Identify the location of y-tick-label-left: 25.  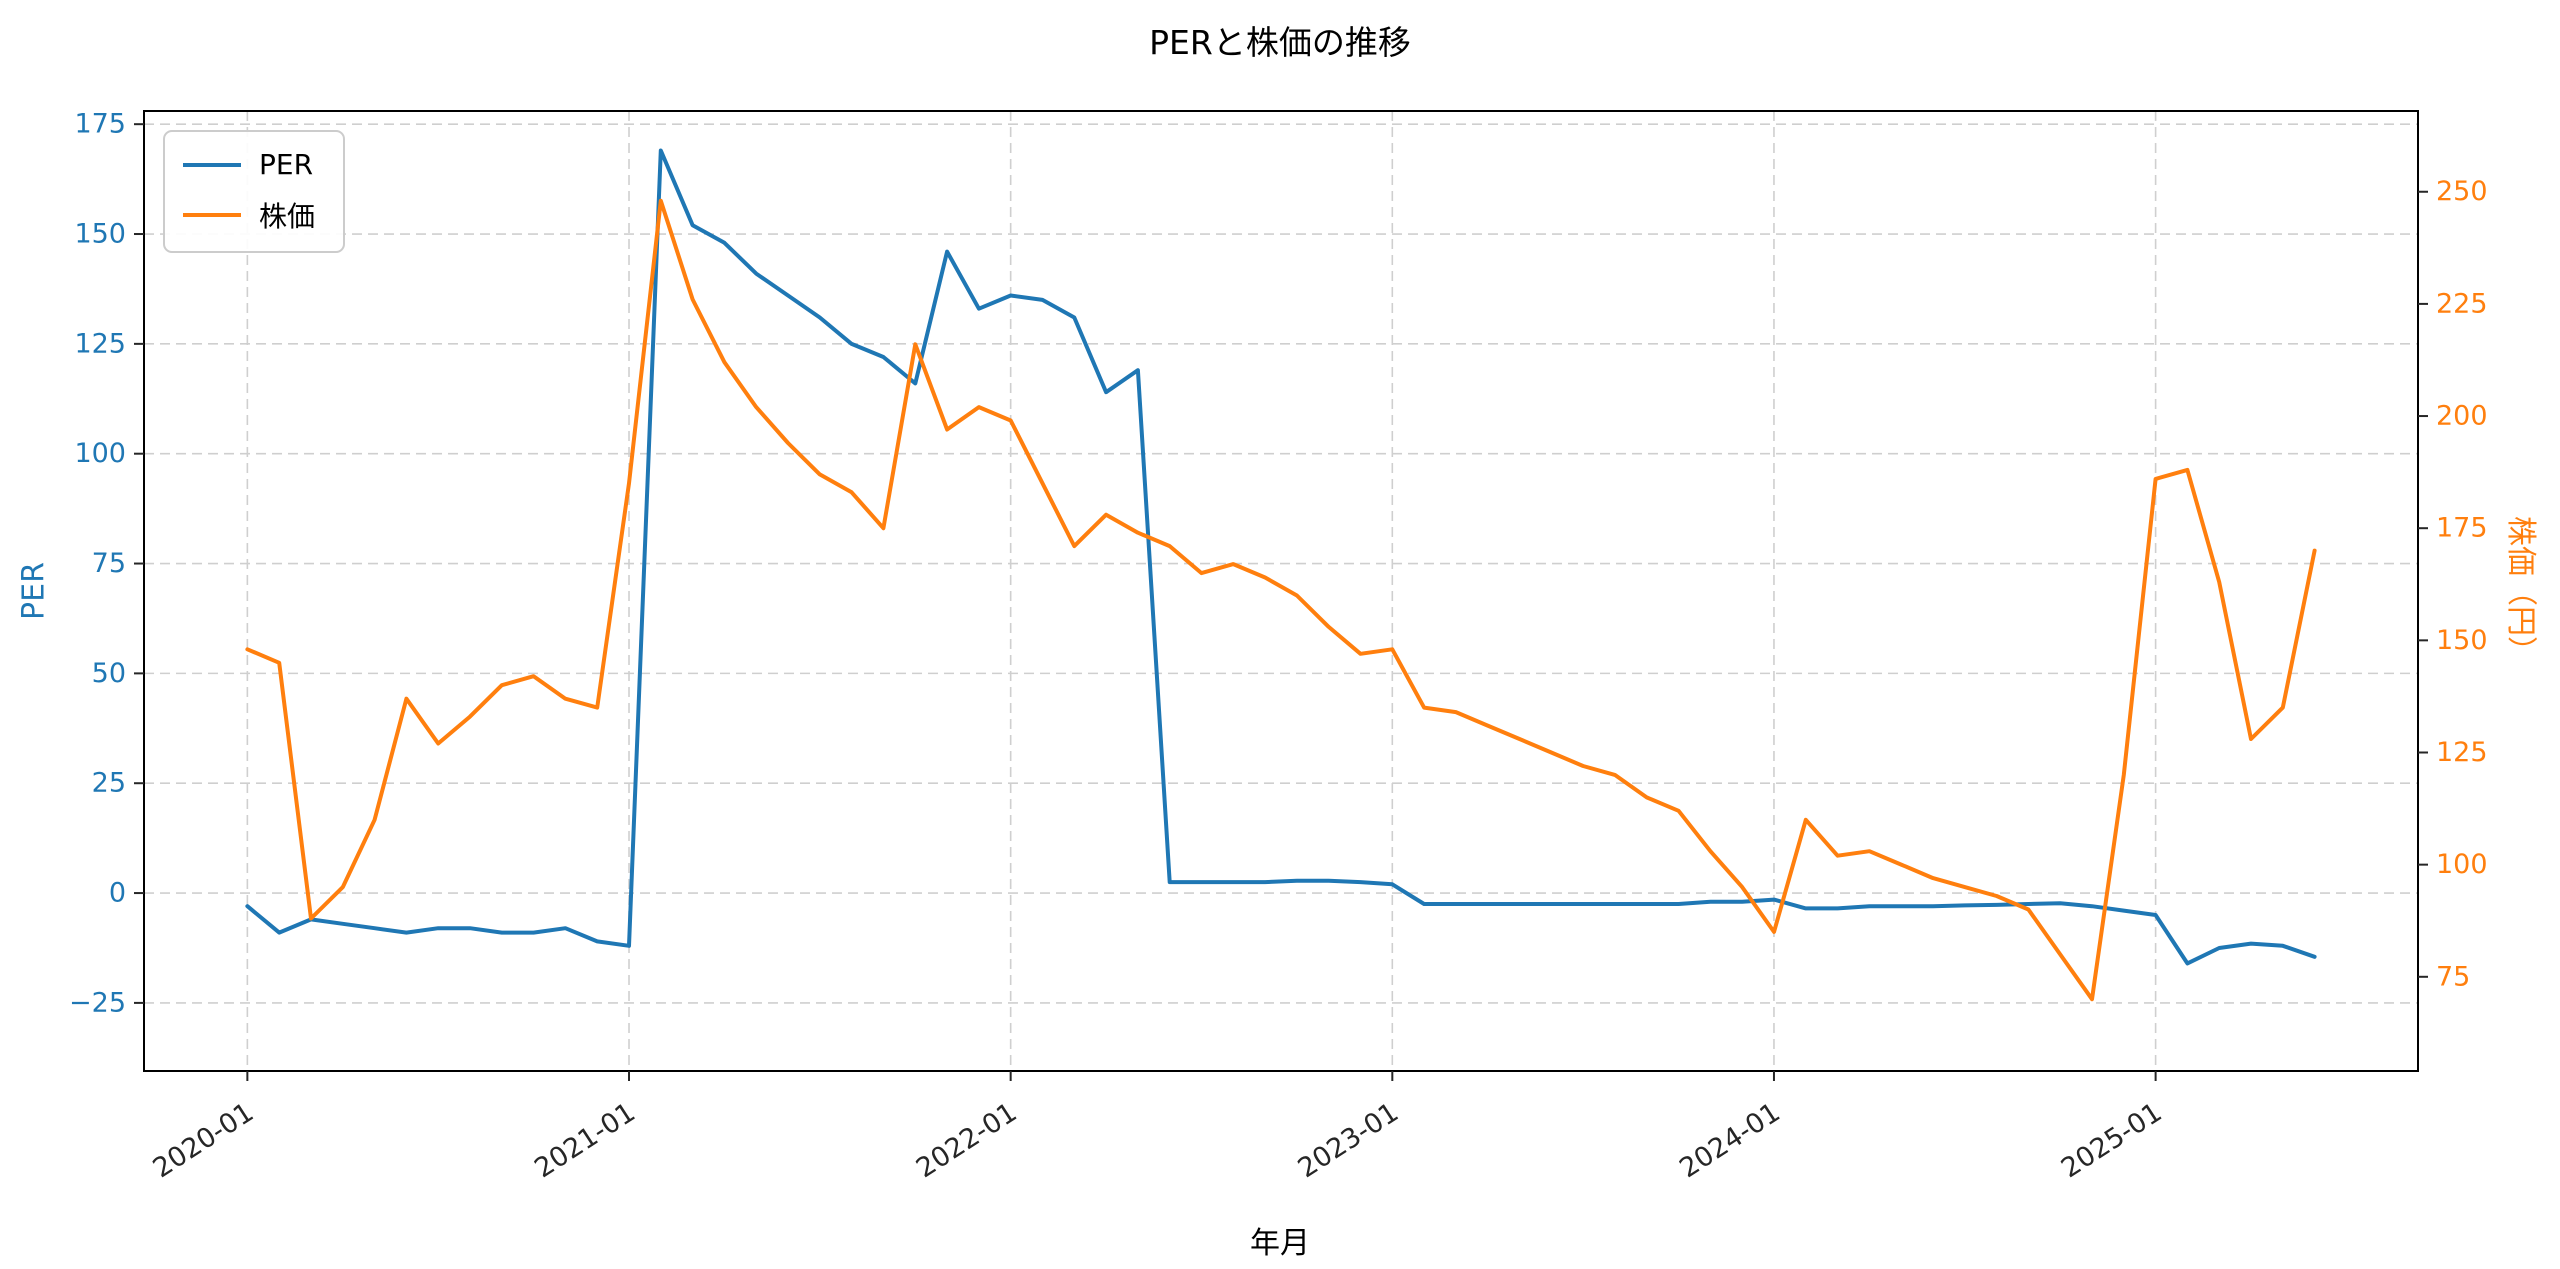
(109, 783).